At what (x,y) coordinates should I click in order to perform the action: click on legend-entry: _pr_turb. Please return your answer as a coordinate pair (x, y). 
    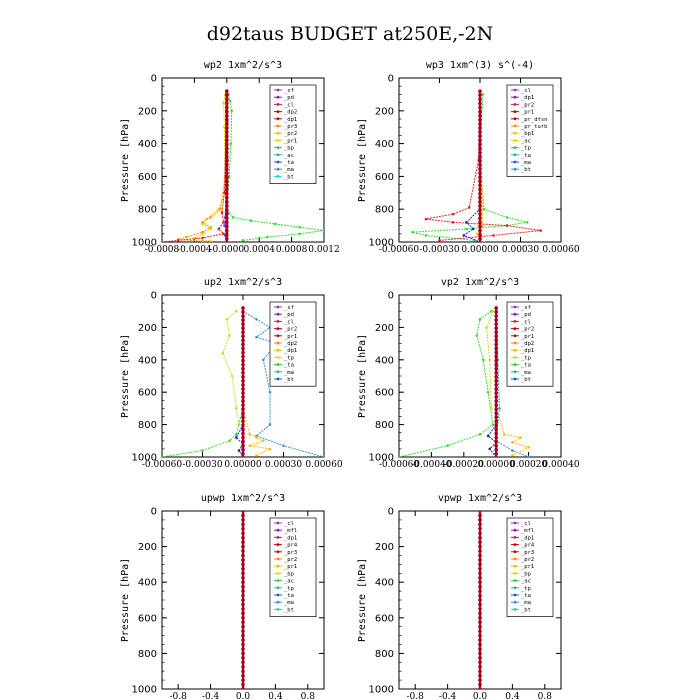
    Looking at the image, I should click on (534, 127).